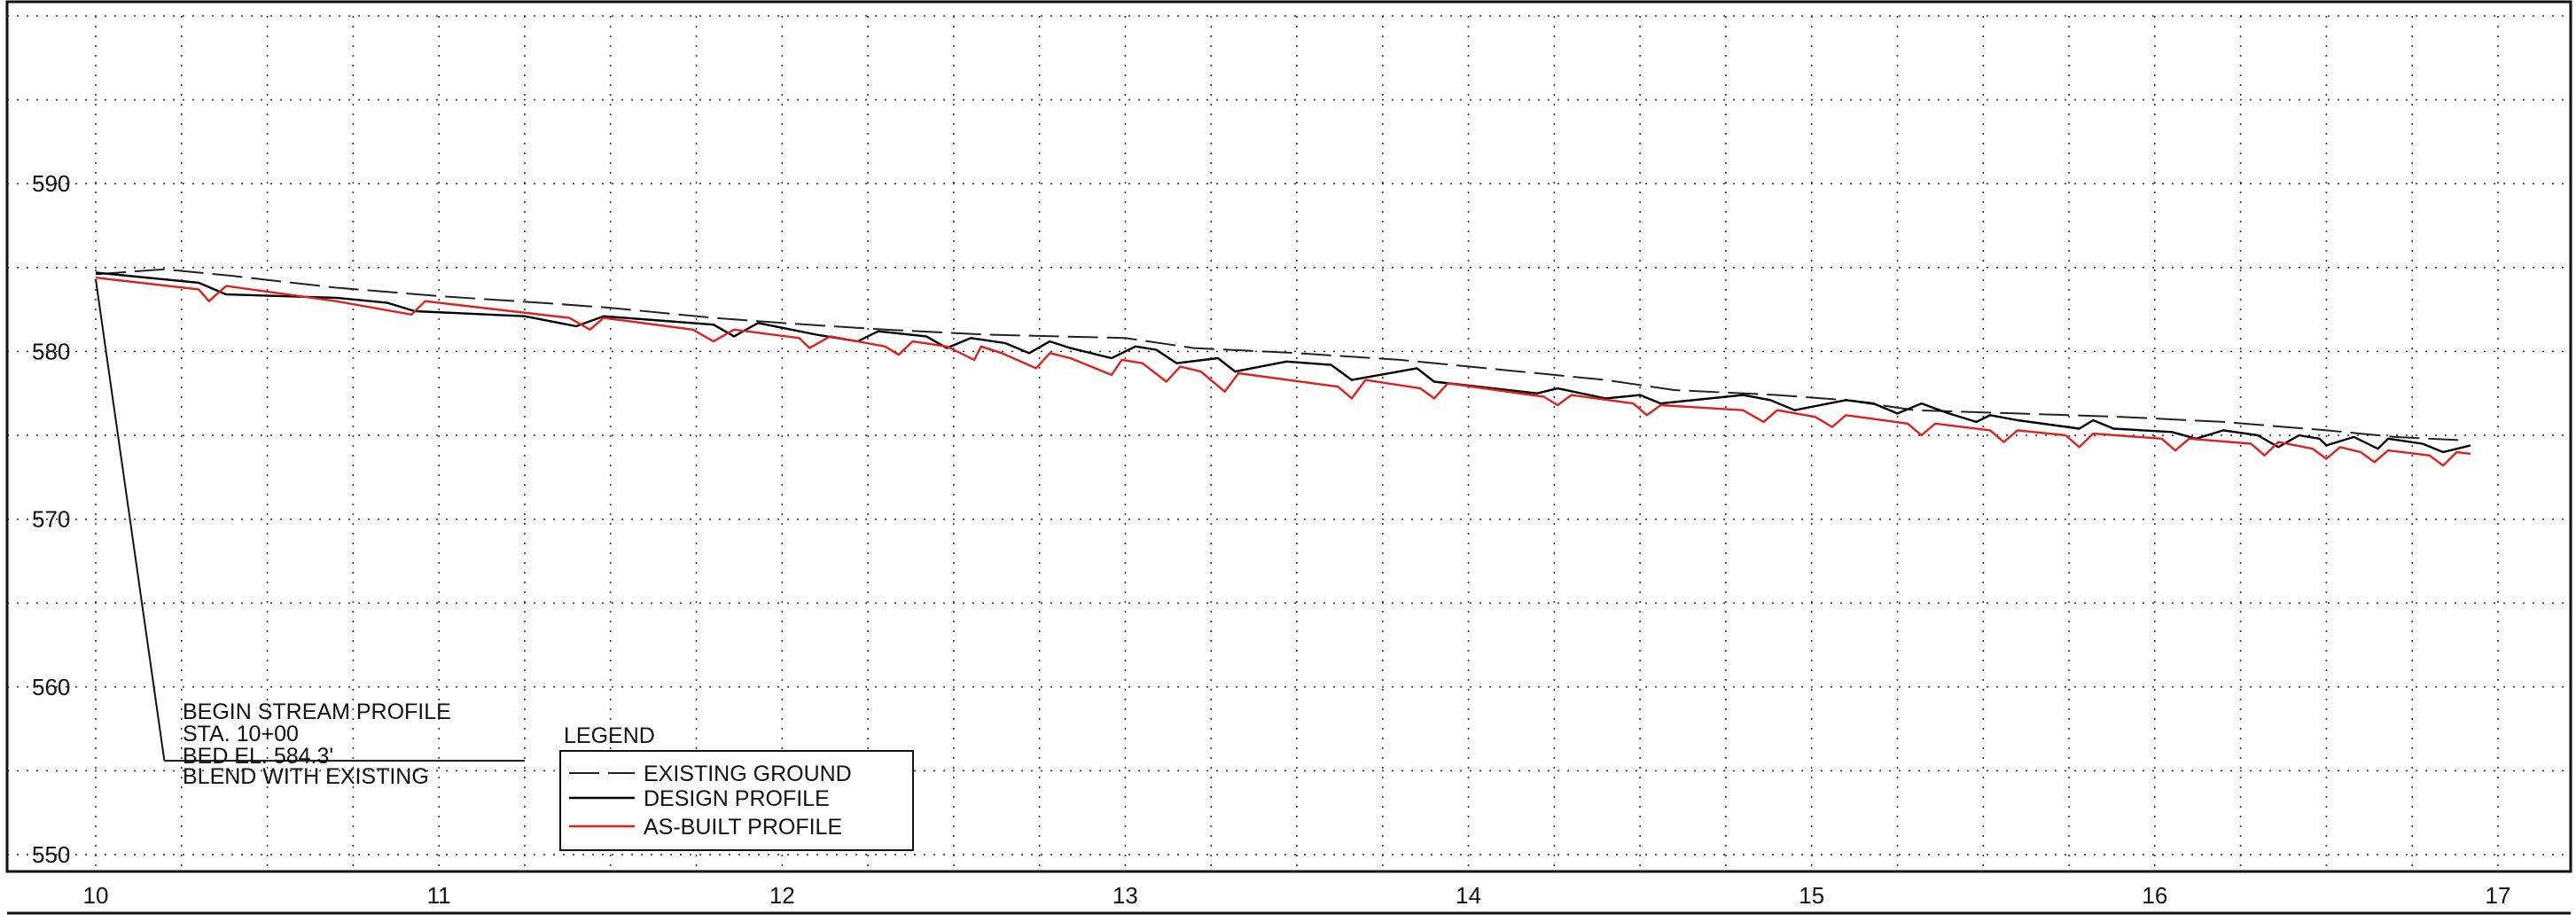 This screenshot has height=922, width=2576. Describe the element at coordinates (743, 827) in the screenshot. I see `legend-label: AS-BUILT PROFILE` at that location.